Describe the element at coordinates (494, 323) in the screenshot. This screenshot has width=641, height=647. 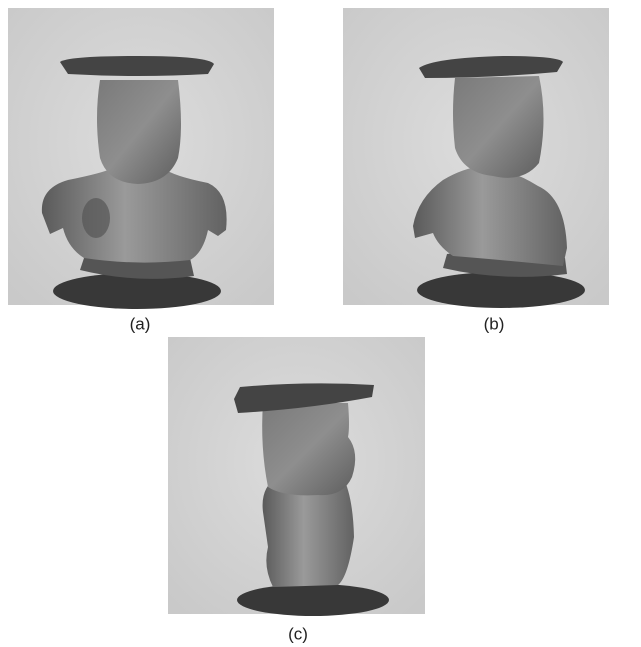
I see `panel-label: (b)` at that location.